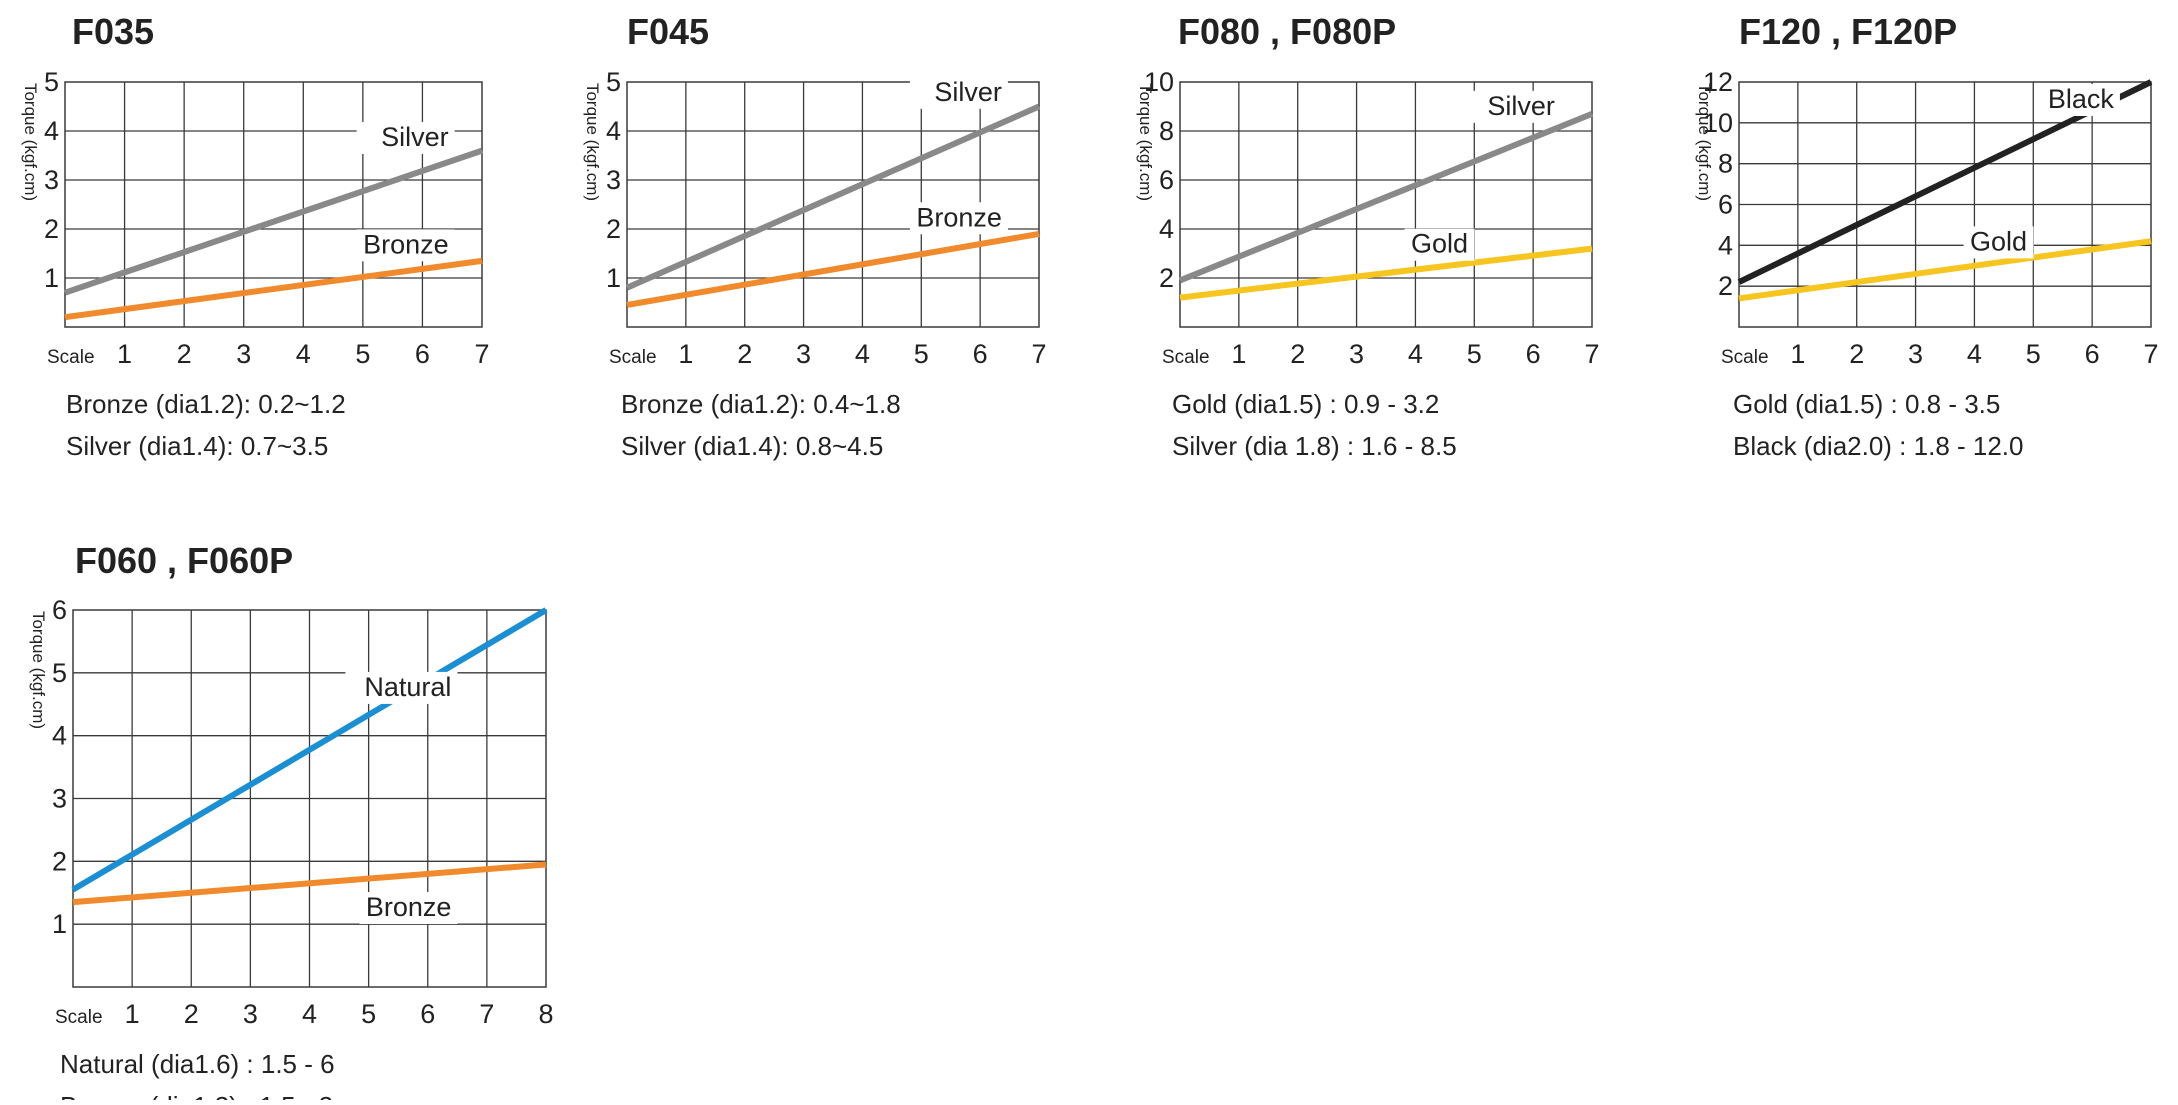  What do you see at coordinates (2081, 99) in the screenshot?
I see `series-label-black: Black` at bounding box center [2081, 99].